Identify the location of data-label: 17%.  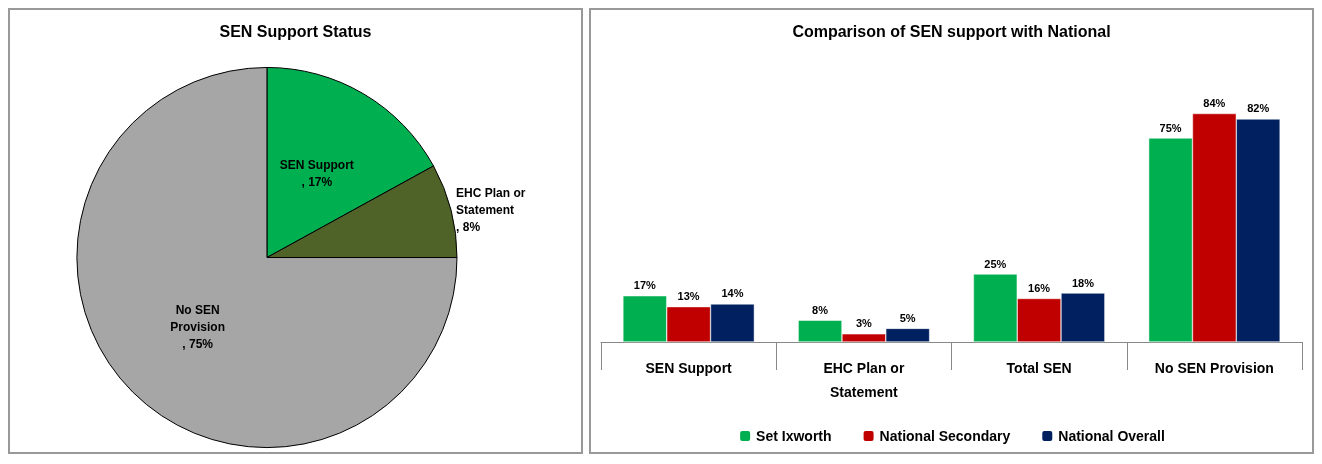
(645, 285).